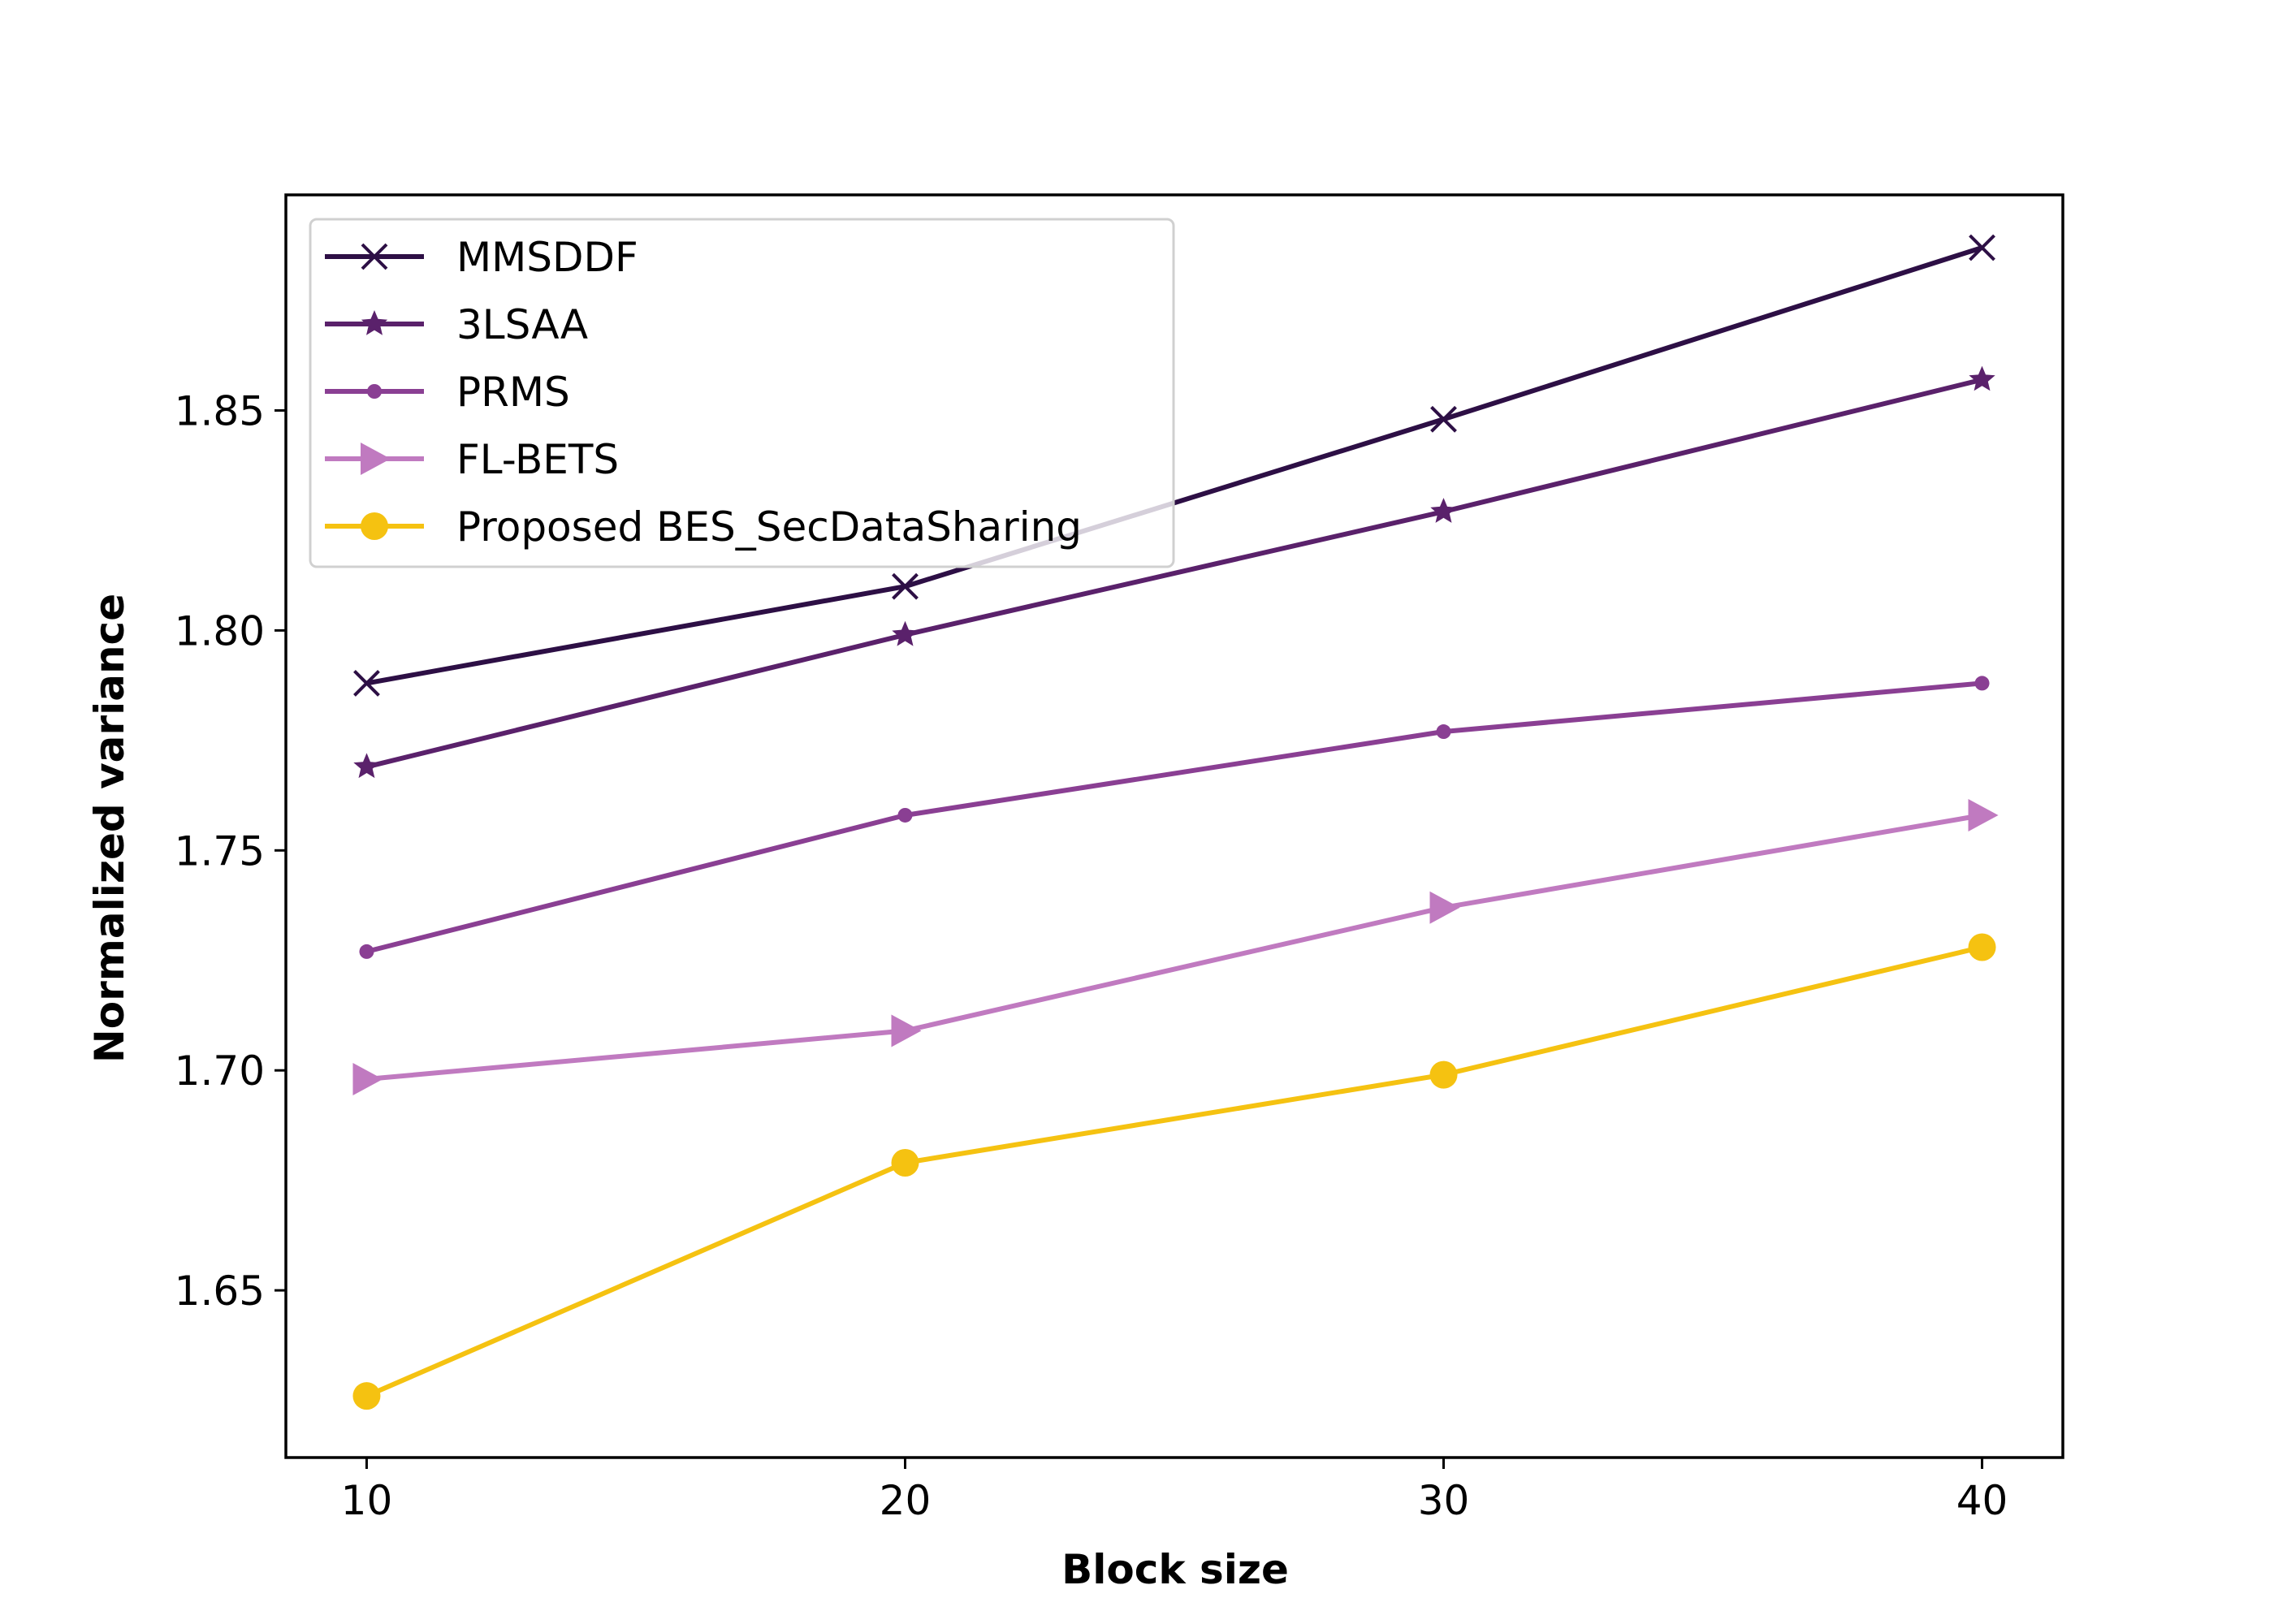  What do you see at coordinates (1444, 1501) in the screenshot?
I see `x-tick-label: 30` at bounding box center [1444, 1501].